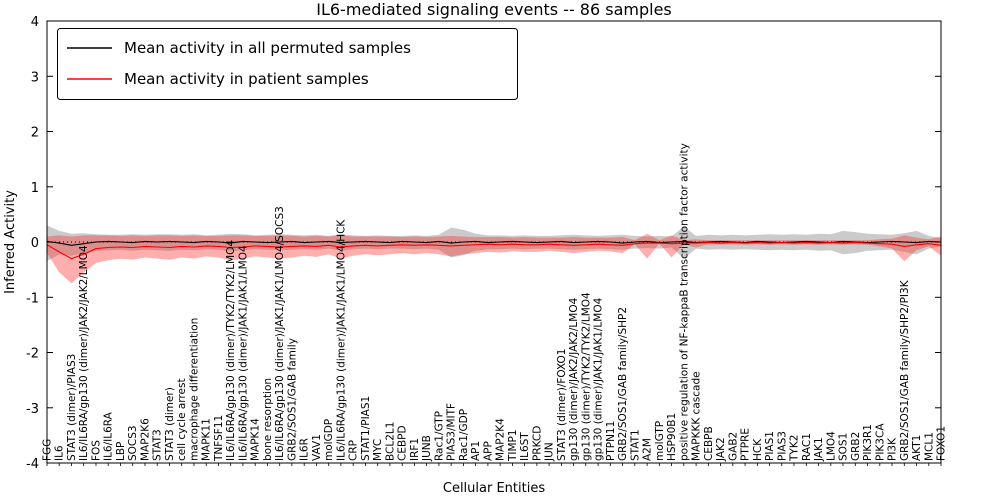 This screenshot has width=1000, height=500. What do you see at coordinates (268, 419) in the screenshot?
I see `x-tick-label: bone resorption` at bounding box center [268, 419].